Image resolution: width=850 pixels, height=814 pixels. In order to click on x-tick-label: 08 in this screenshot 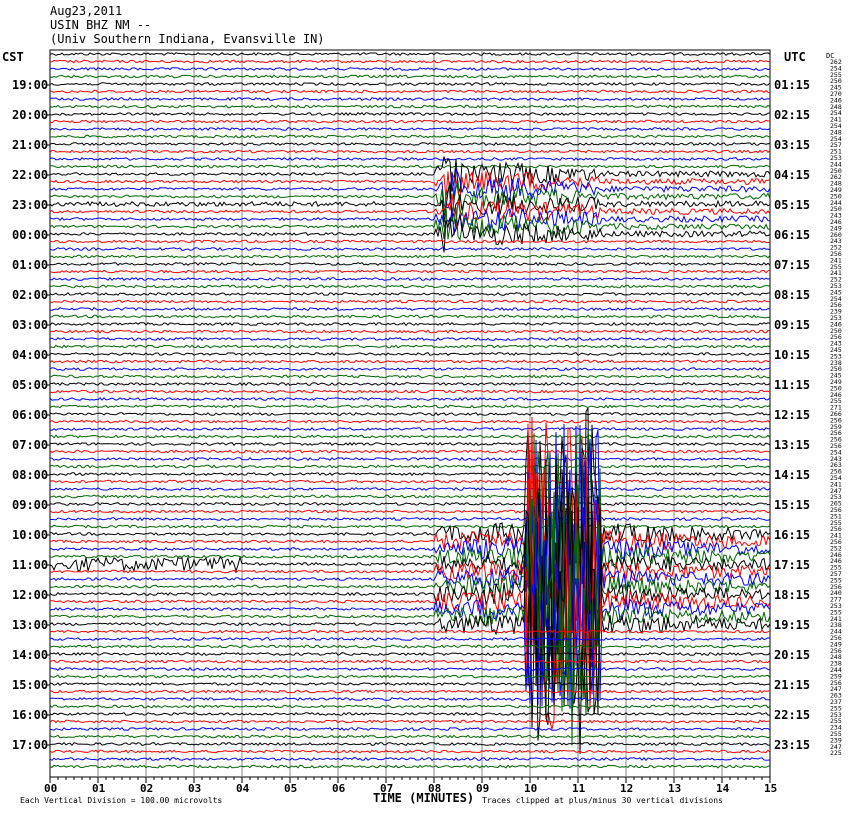, I will do `click(434, 788)`.